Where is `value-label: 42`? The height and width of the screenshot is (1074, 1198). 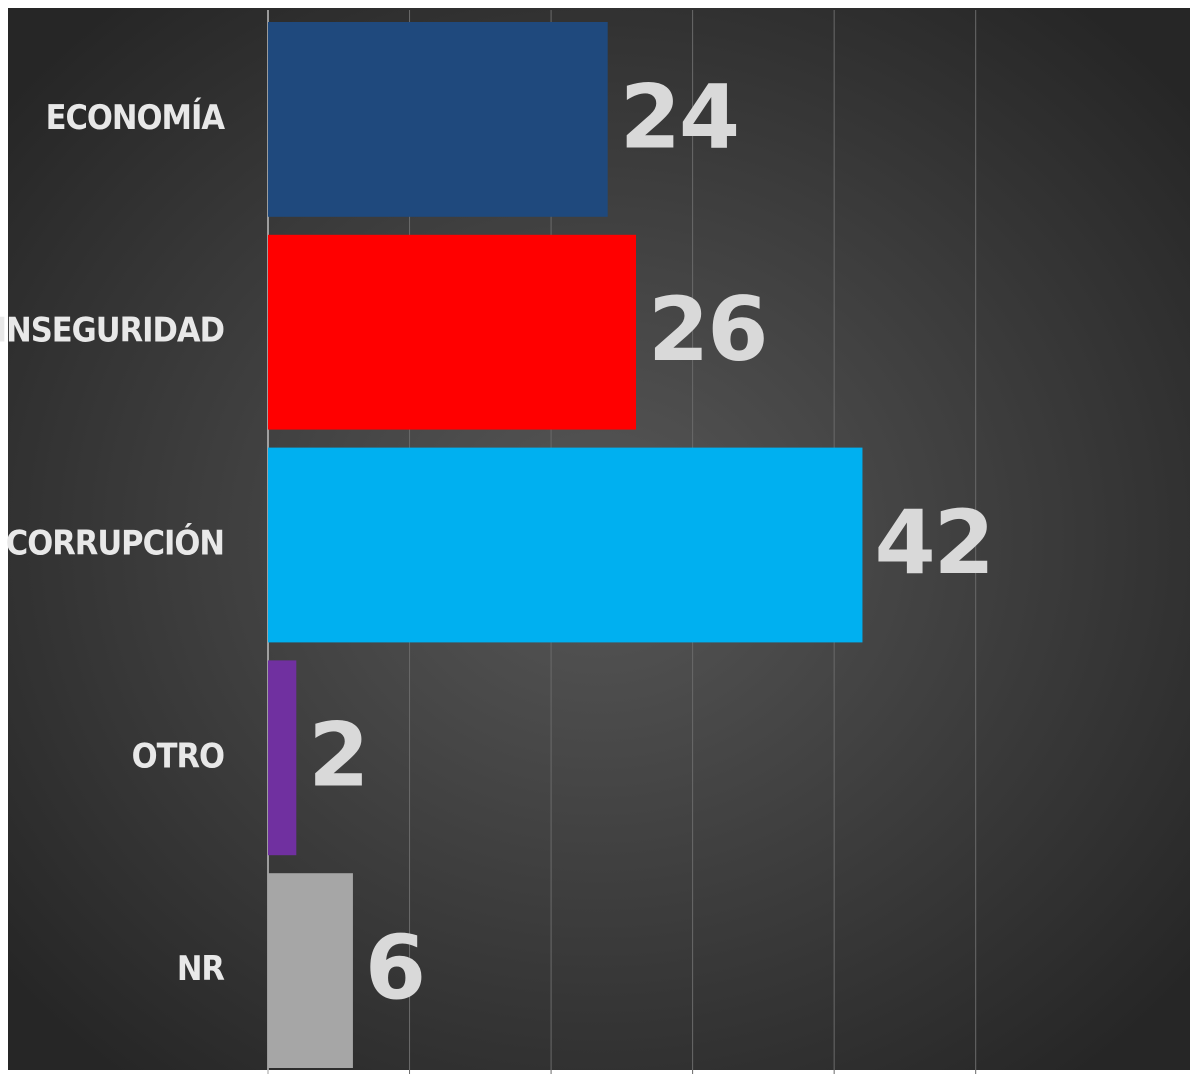
value-label: 42 is located at coordinates (933, 542).